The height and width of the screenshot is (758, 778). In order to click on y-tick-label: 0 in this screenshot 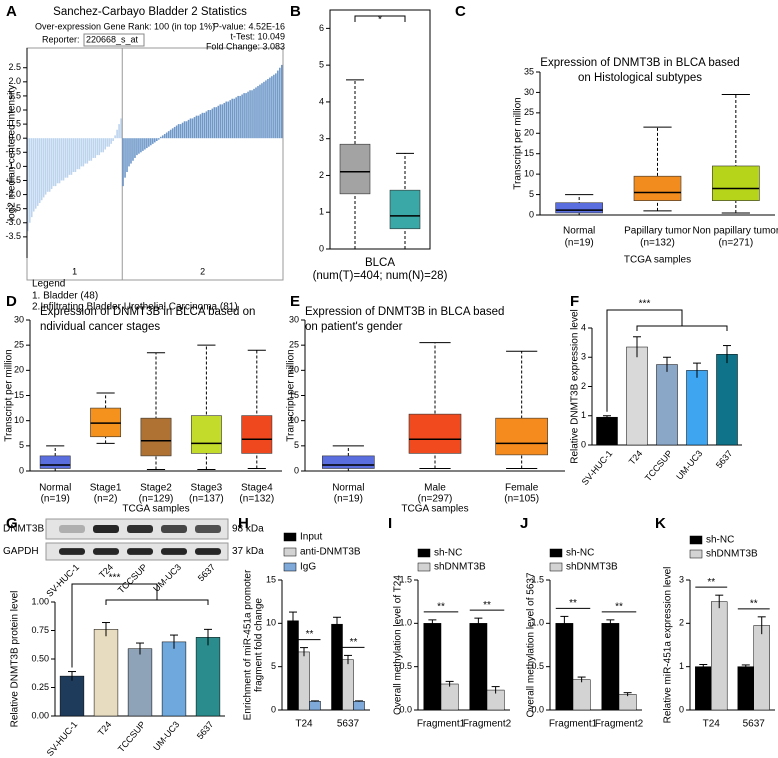, I will do `click(681, 709)`.